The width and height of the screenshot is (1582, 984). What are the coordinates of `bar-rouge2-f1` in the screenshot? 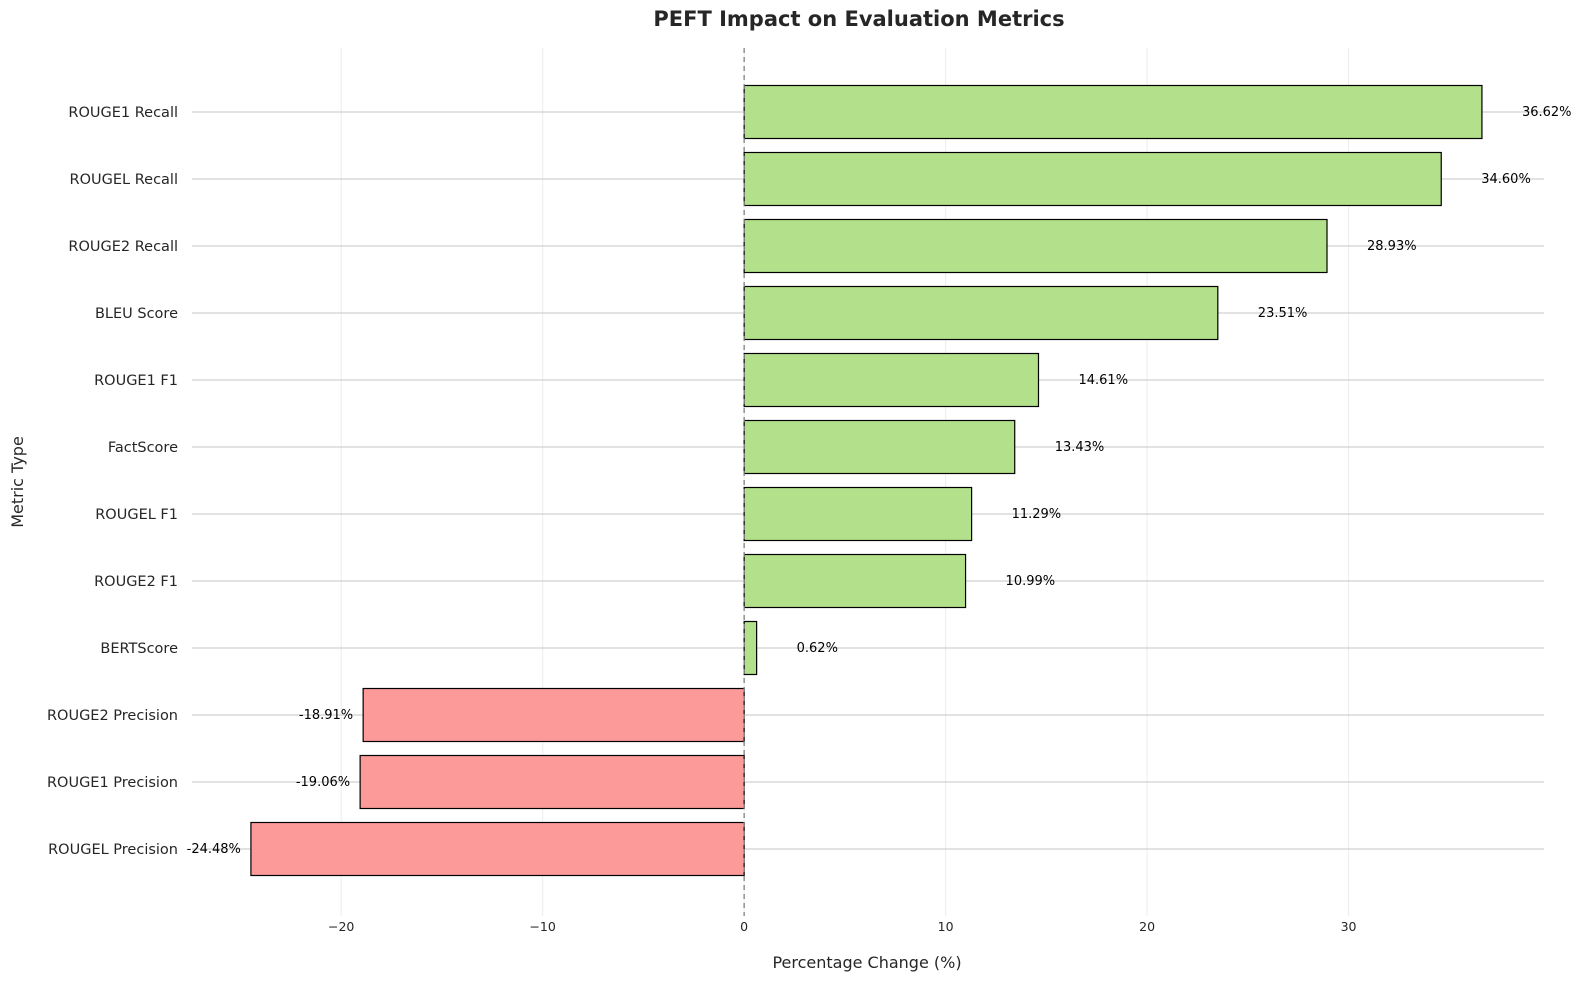 It's located at (855, 581).